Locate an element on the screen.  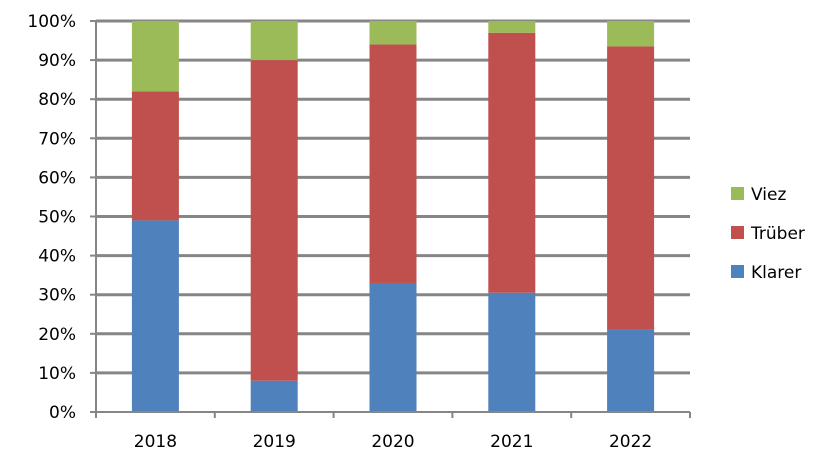
y-tick-label: 40% is located at coordinates (57, 257).